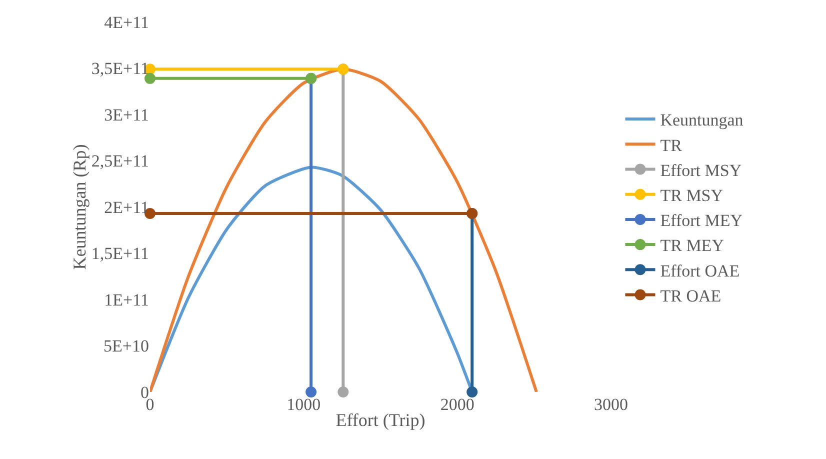  What do you see at coordinates (126, 346) in the screenshot?
I see `y-tick-label: 5E+10` at bounding box center [126, 346].